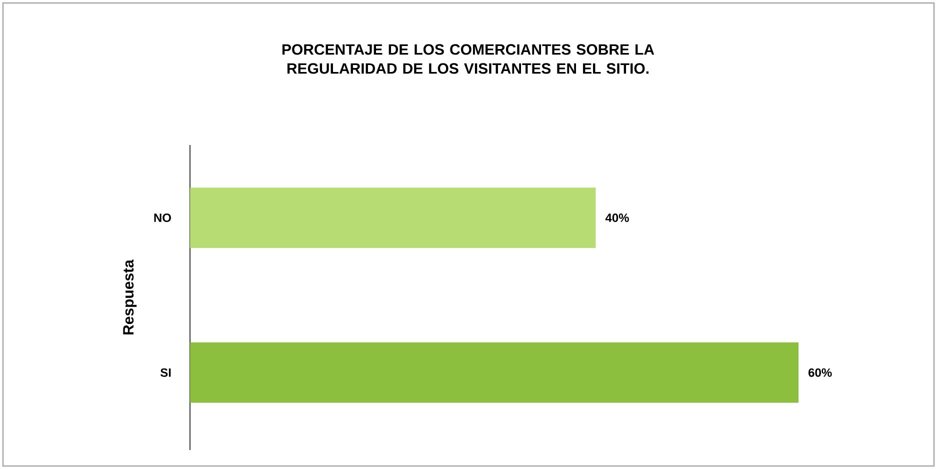  I want to click on data-label: 40%, so click(617, 218).